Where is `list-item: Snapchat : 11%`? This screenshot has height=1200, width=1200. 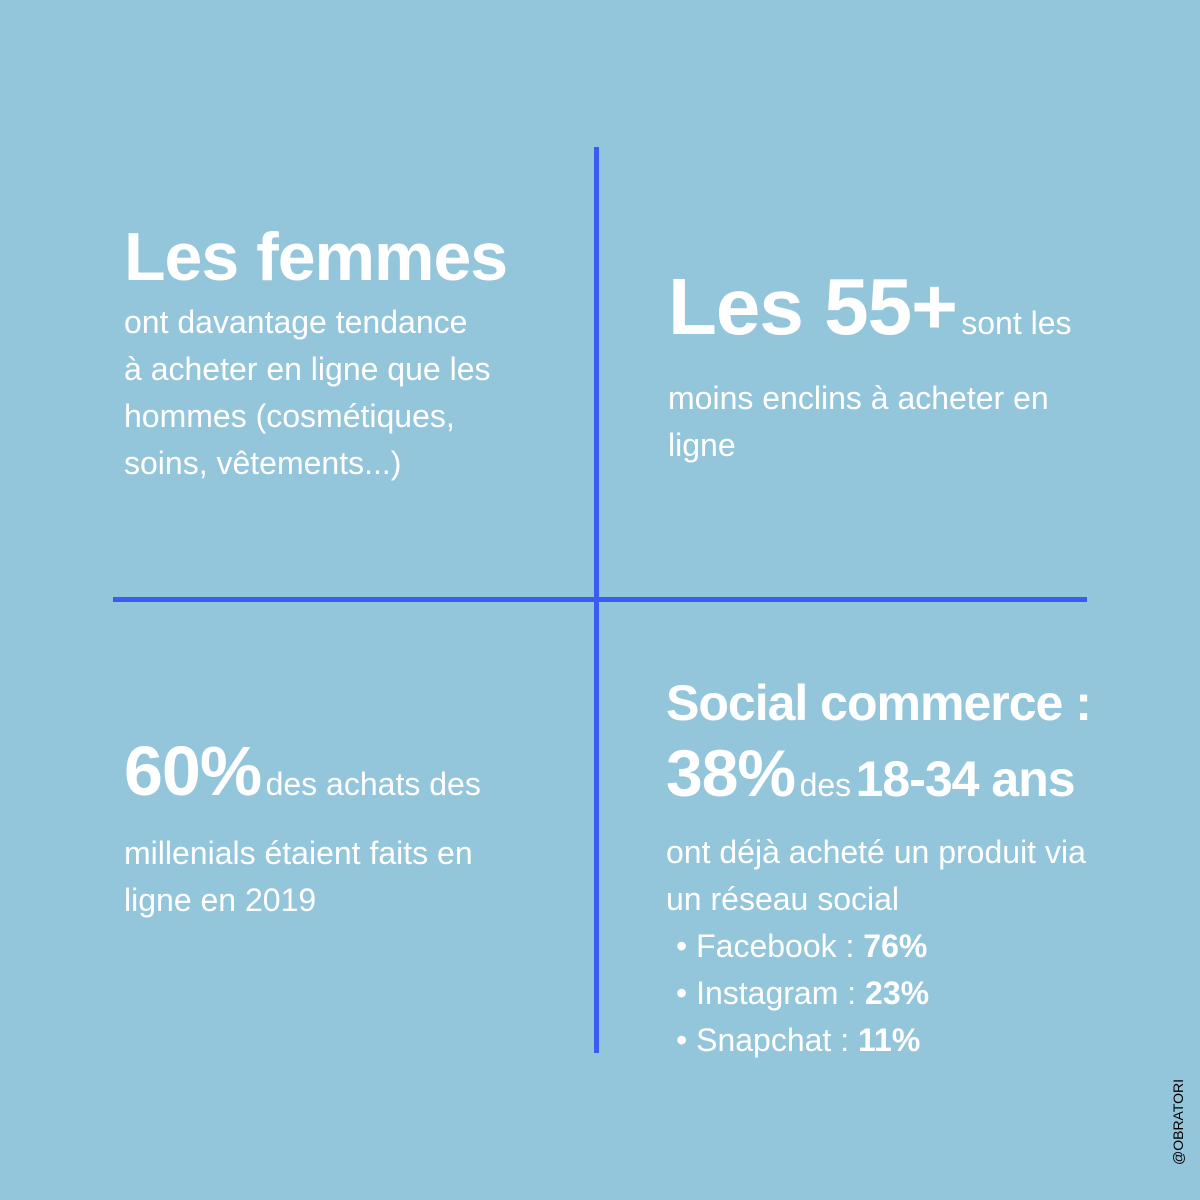
list-item: Snapchat : 11% is located at coordinates (883, 1040).